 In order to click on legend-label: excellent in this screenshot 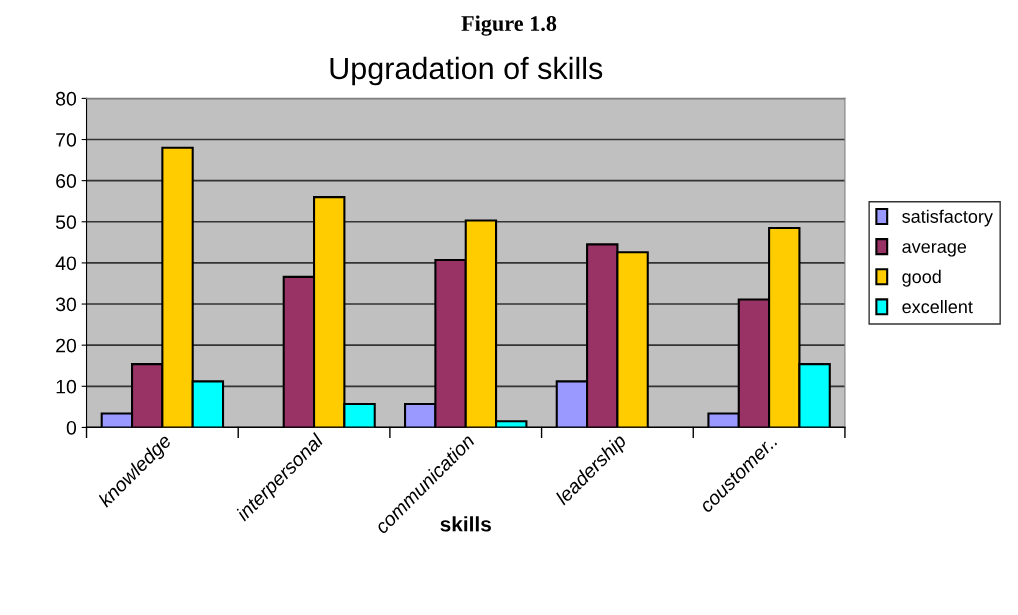, I will do `click(937, 306)`.